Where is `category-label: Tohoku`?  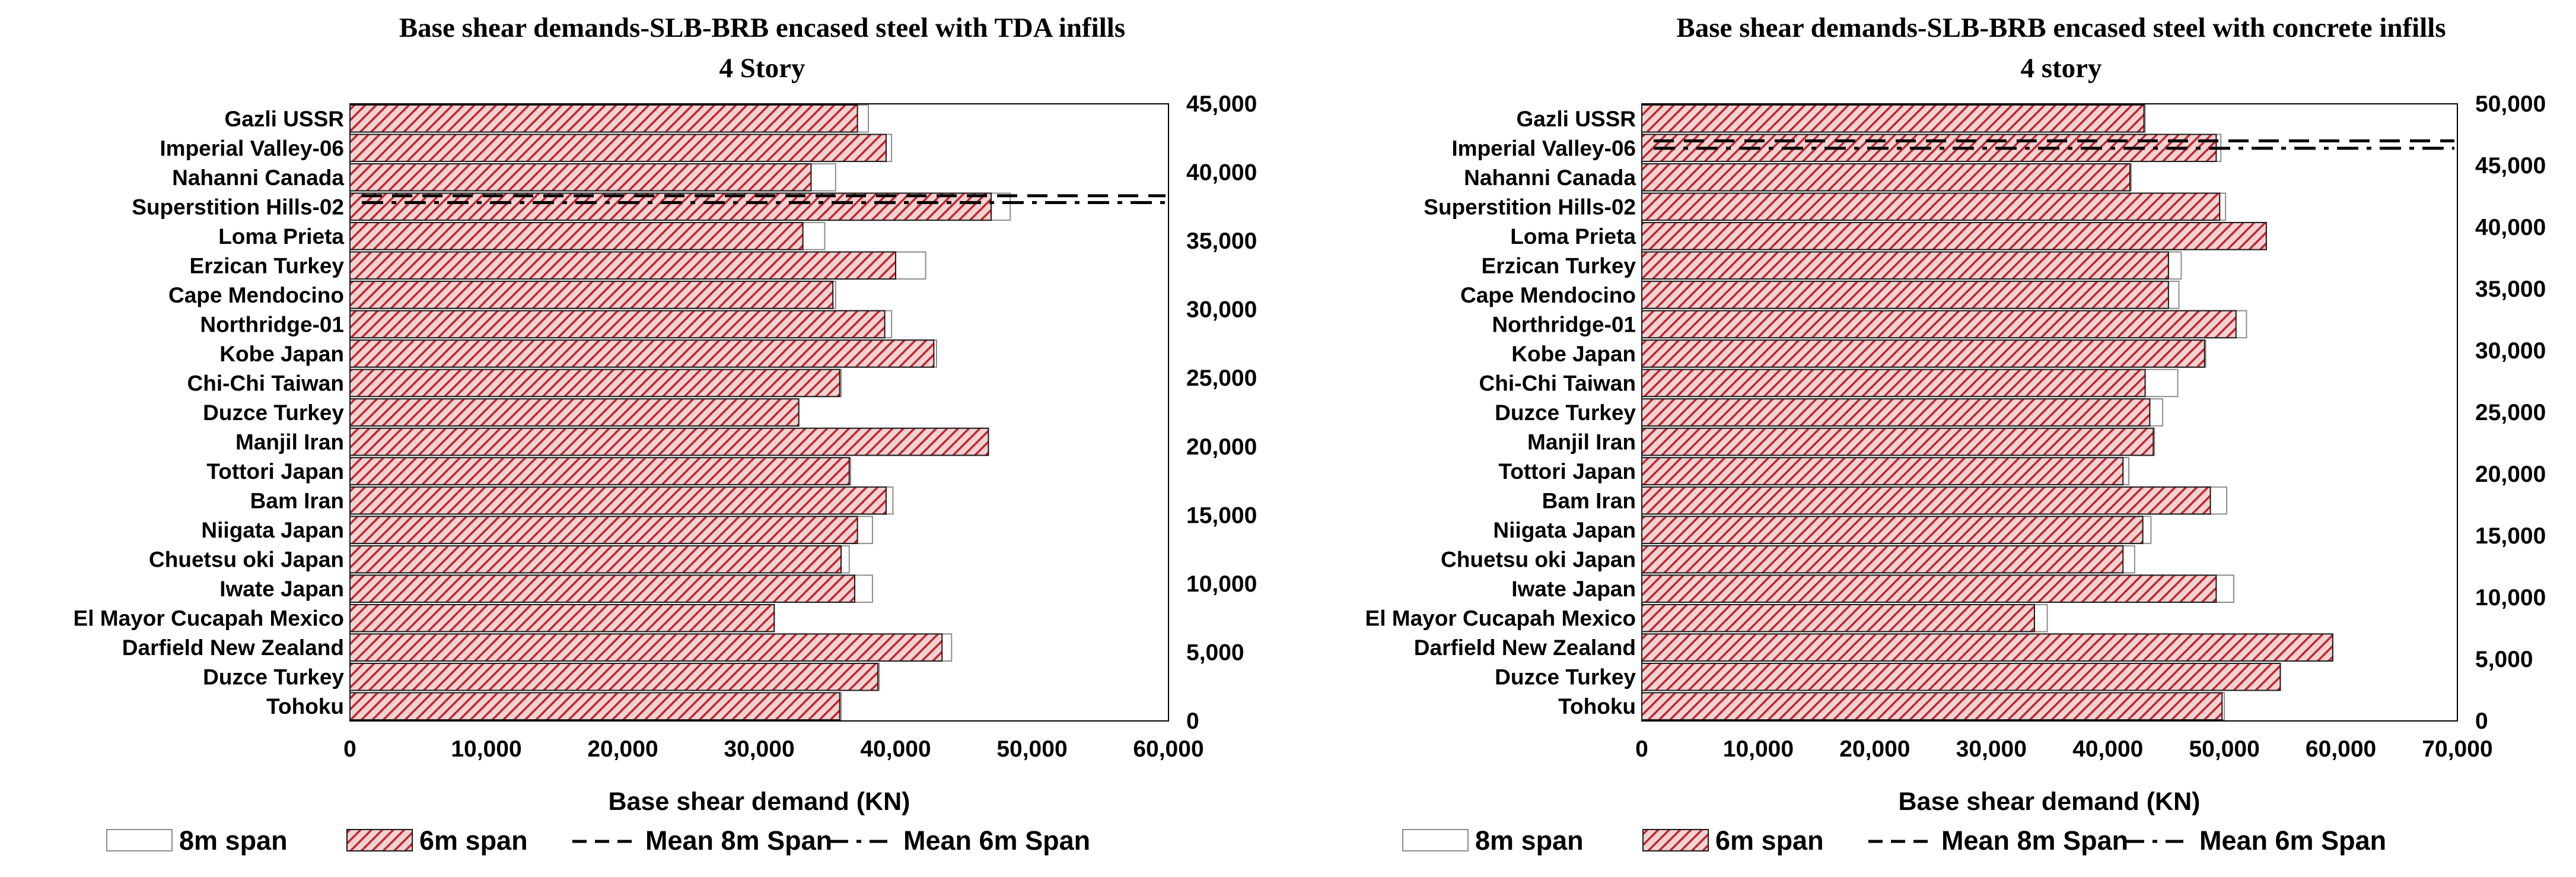
category-label: Tohoku is located at coordinates (305, 707).